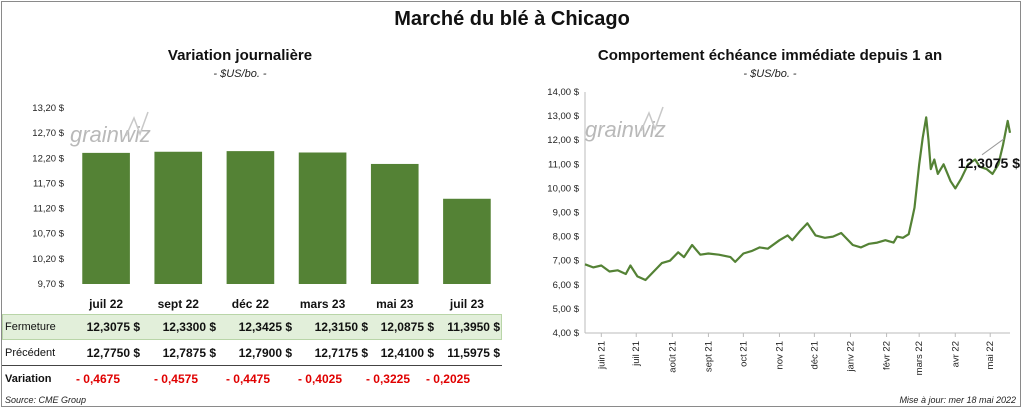  What do you see at coordinates (48, 108) in the screenshot?
I see `y-tick-label: 13,20 $` at bounding box center [48, 108].